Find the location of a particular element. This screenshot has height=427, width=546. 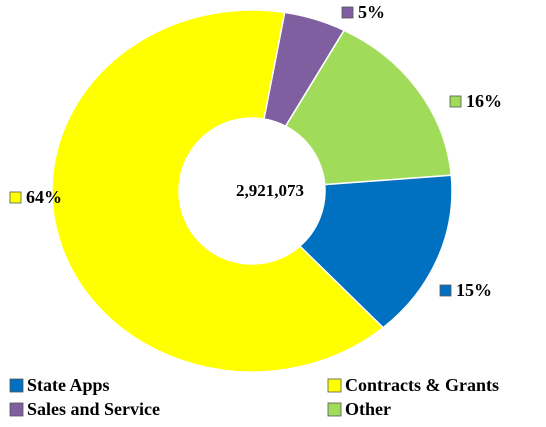

data-label: 64% is located at coordinates (44, 197).